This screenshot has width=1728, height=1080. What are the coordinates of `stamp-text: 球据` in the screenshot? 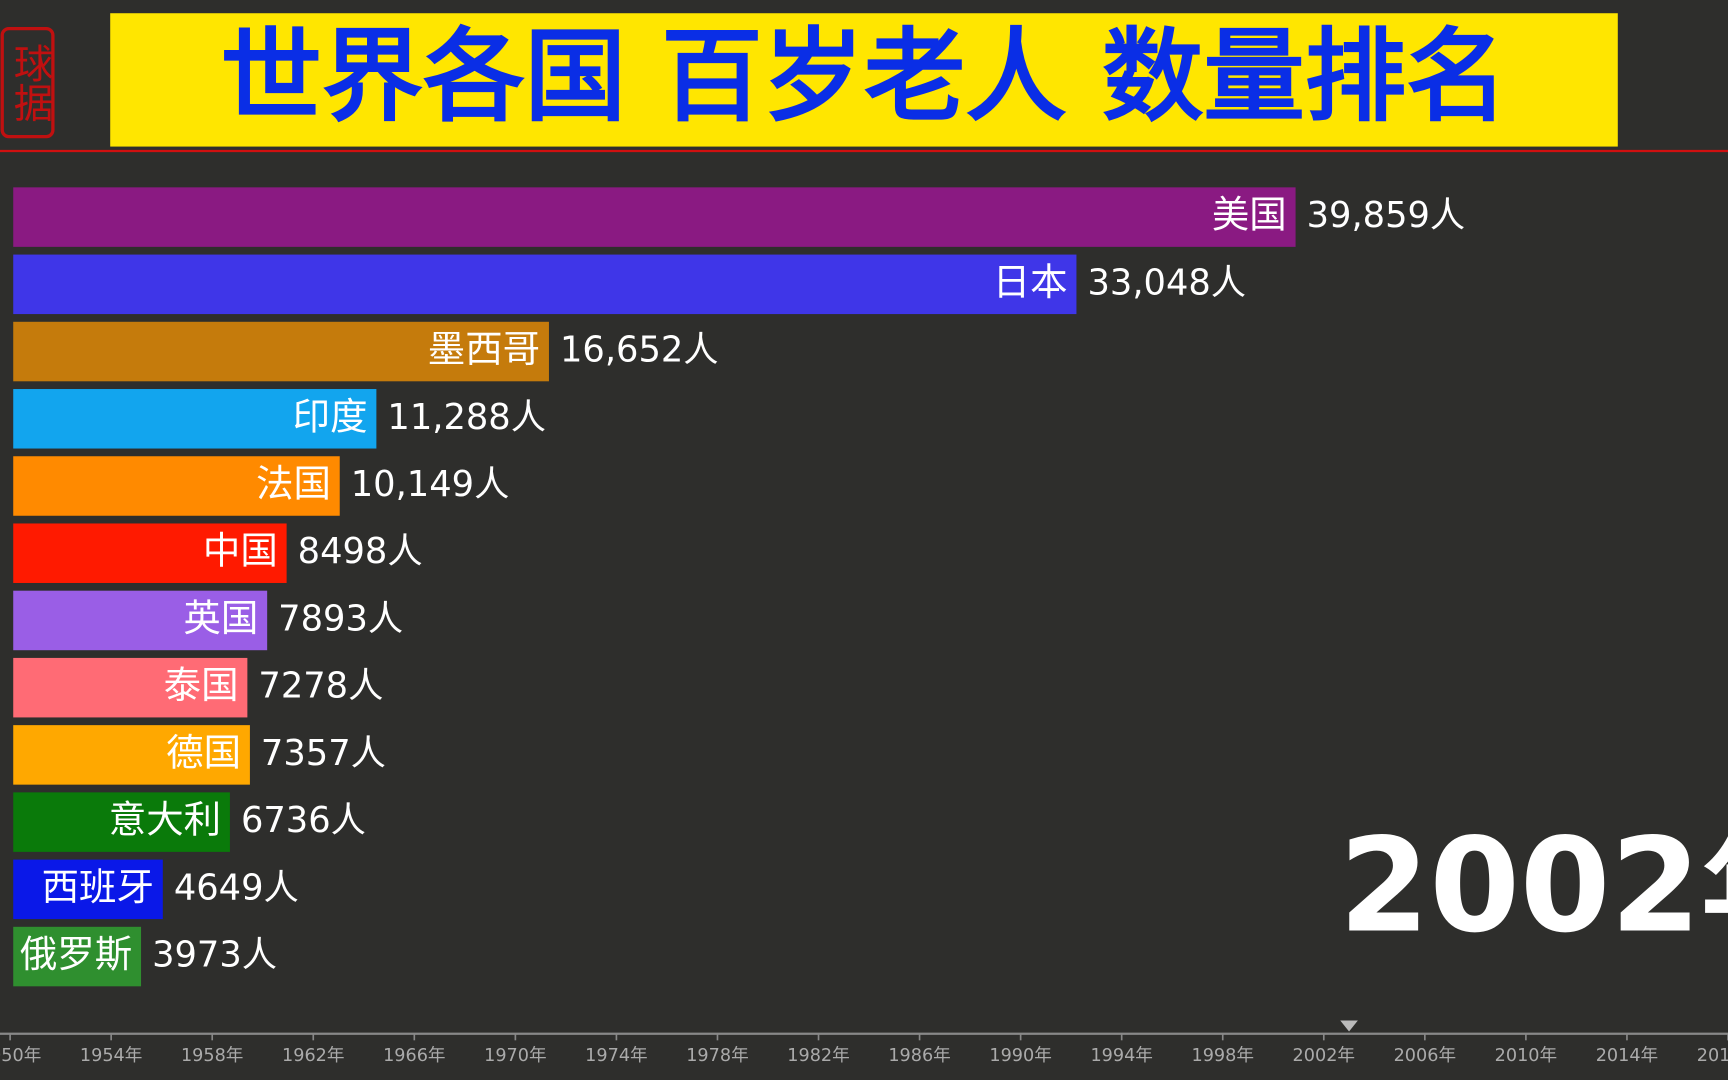 It's located at (30, 82).